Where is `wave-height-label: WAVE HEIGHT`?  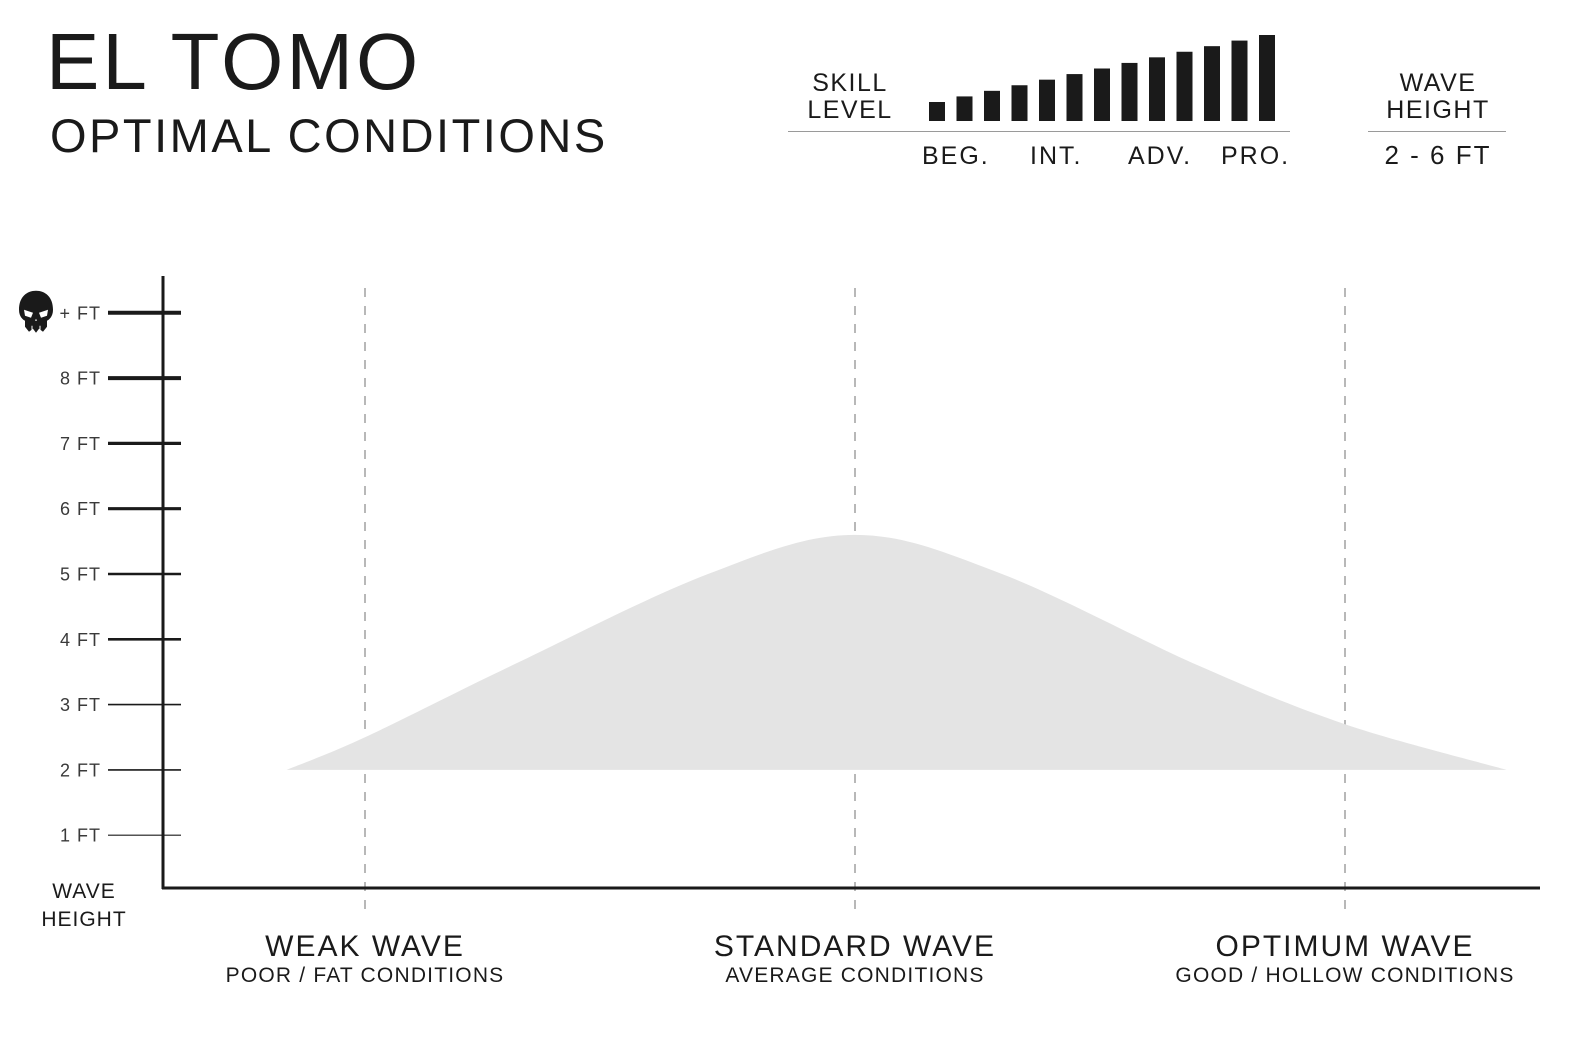 wave-height-label: WAVE HEIGHT is located at coordinates (1438, 97).